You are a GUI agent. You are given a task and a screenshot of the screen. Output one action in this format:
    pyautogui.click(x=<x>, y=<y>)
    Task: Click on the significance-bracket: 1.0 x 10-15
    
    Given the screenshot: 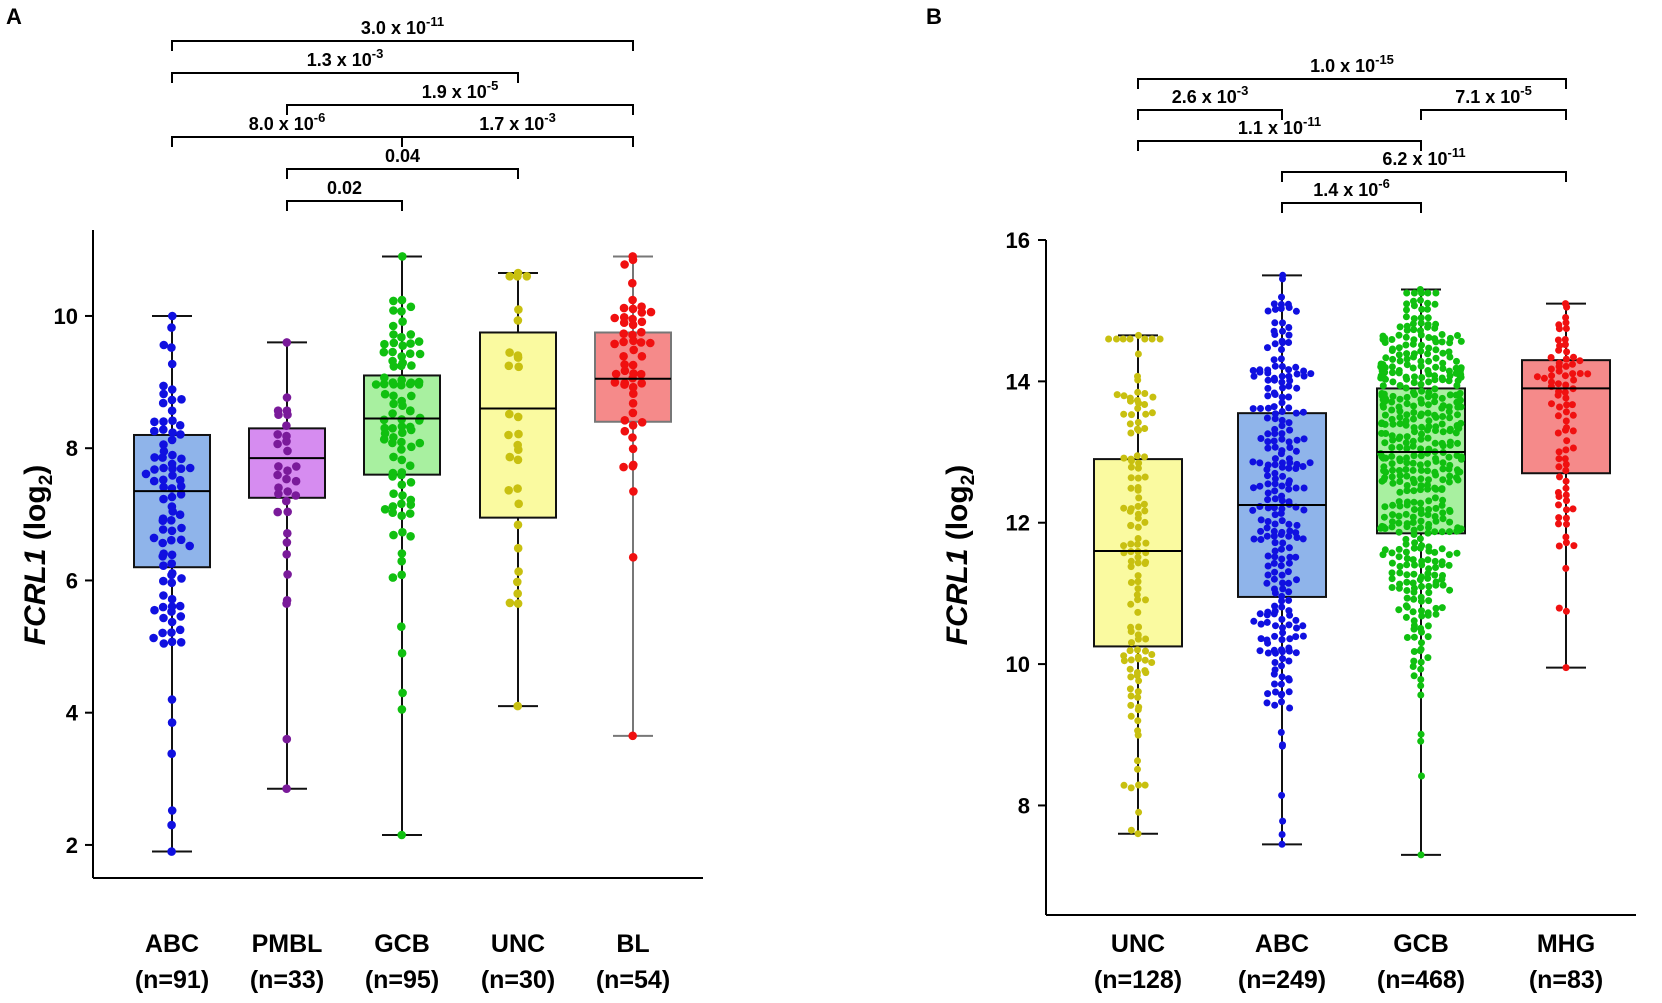 What is the action you would take?
    pyautogui.click(x=1352, y=70)
    